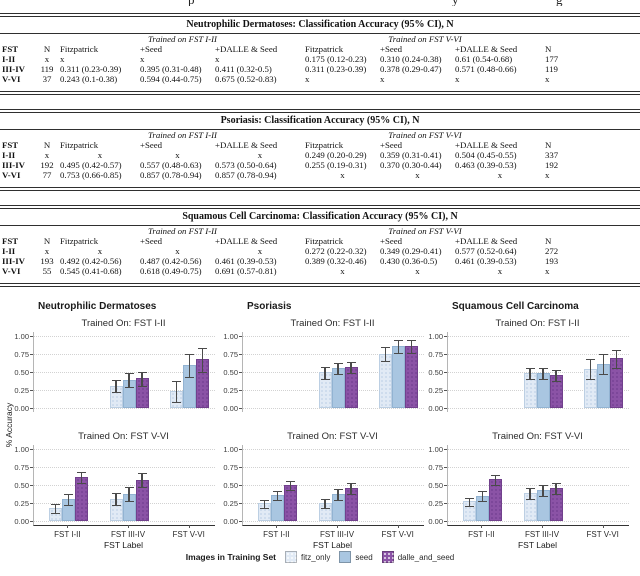  I want to click on column-header: FST, so click(10, 145).